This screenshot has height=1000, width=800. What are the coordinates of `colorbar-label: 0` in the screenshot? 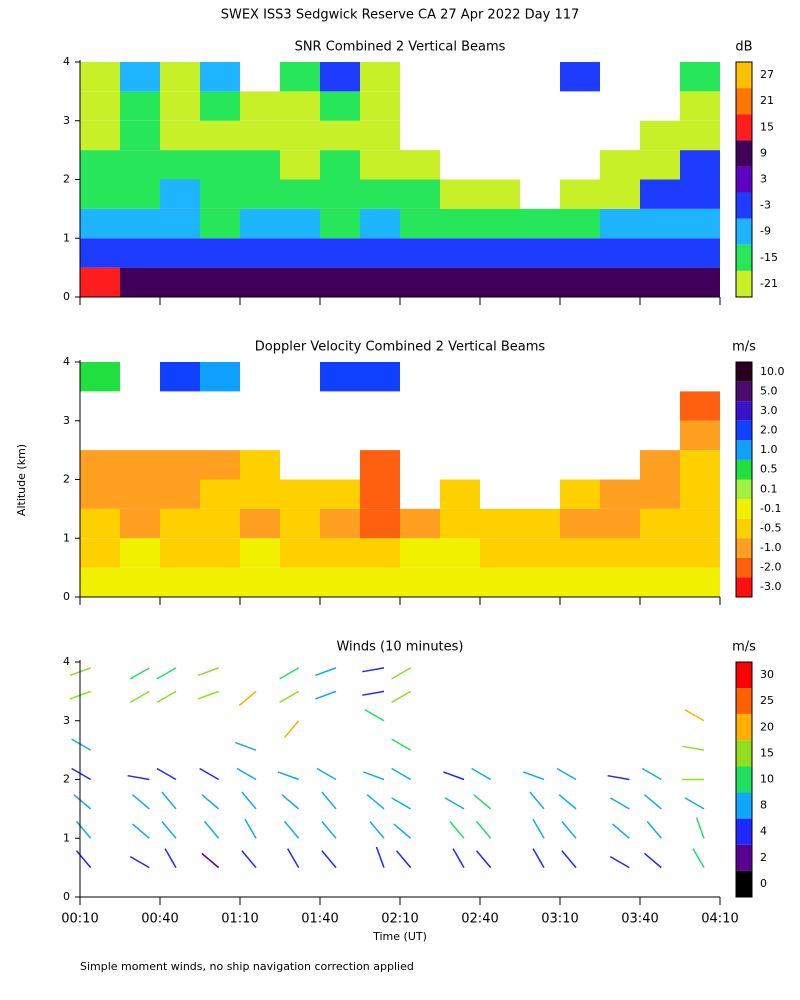 It's located at (763, 883).